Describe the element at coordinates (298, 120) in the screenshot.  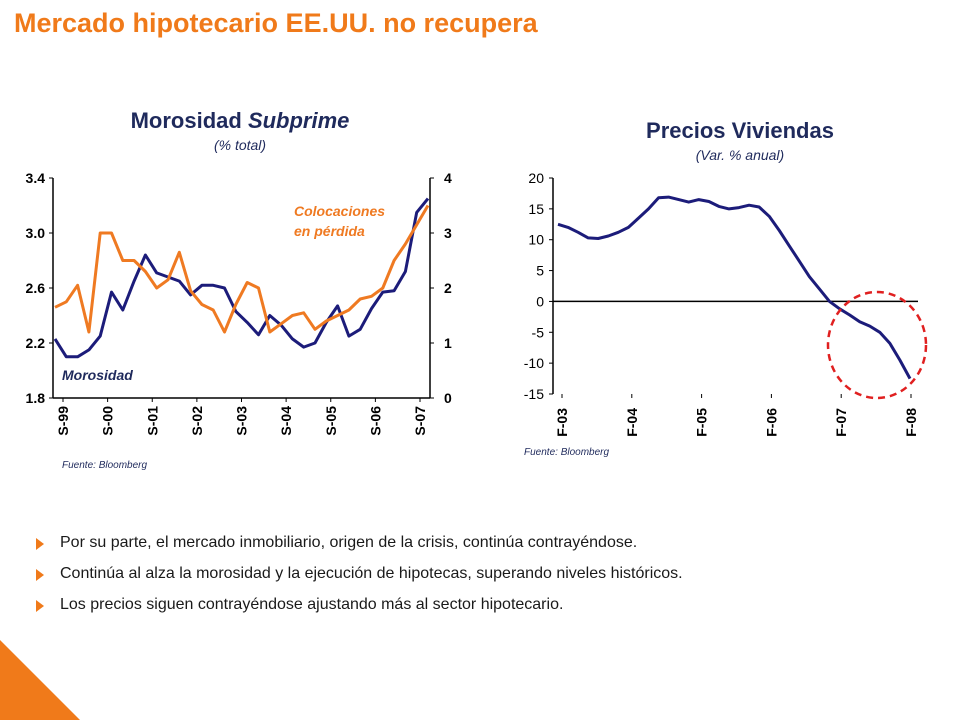
I see `chart1-title-italic: Subprime` at that location.